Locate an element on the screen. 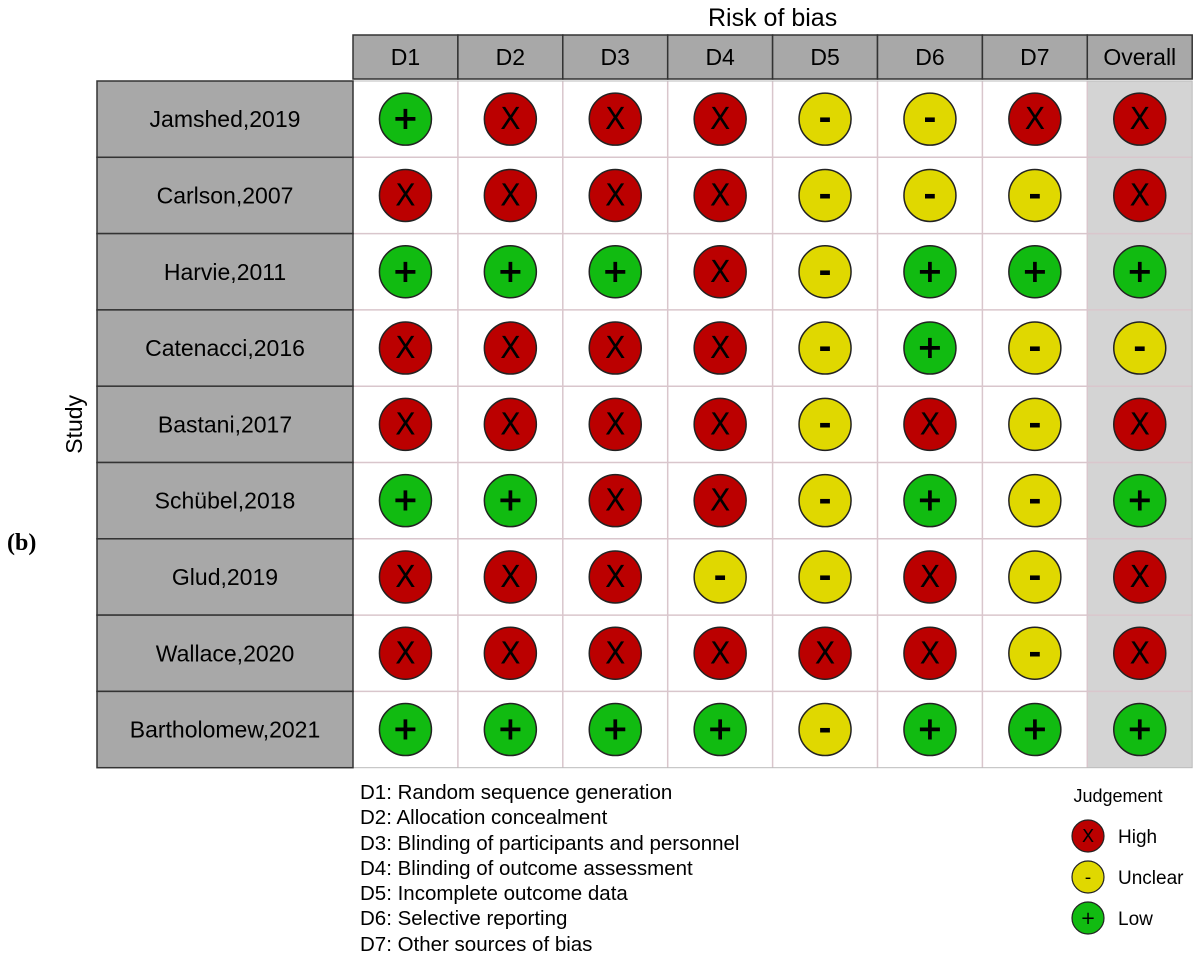 This screenshot has width=1200, height=962. column-header-d6: D6 is located at coordinates (929, 57).